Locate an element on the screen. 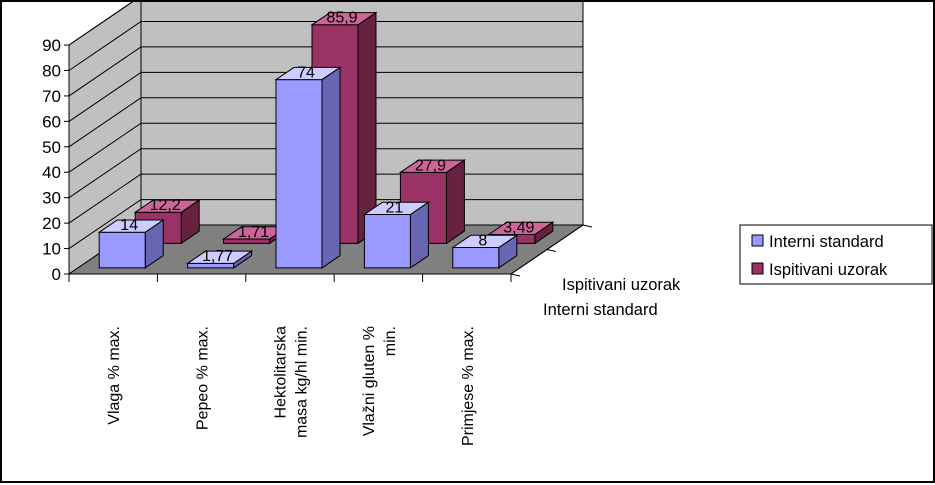 Image resolution: width=935 pixels, height=485 pixels. data-label: 21 is located at coordinates (395, 207).